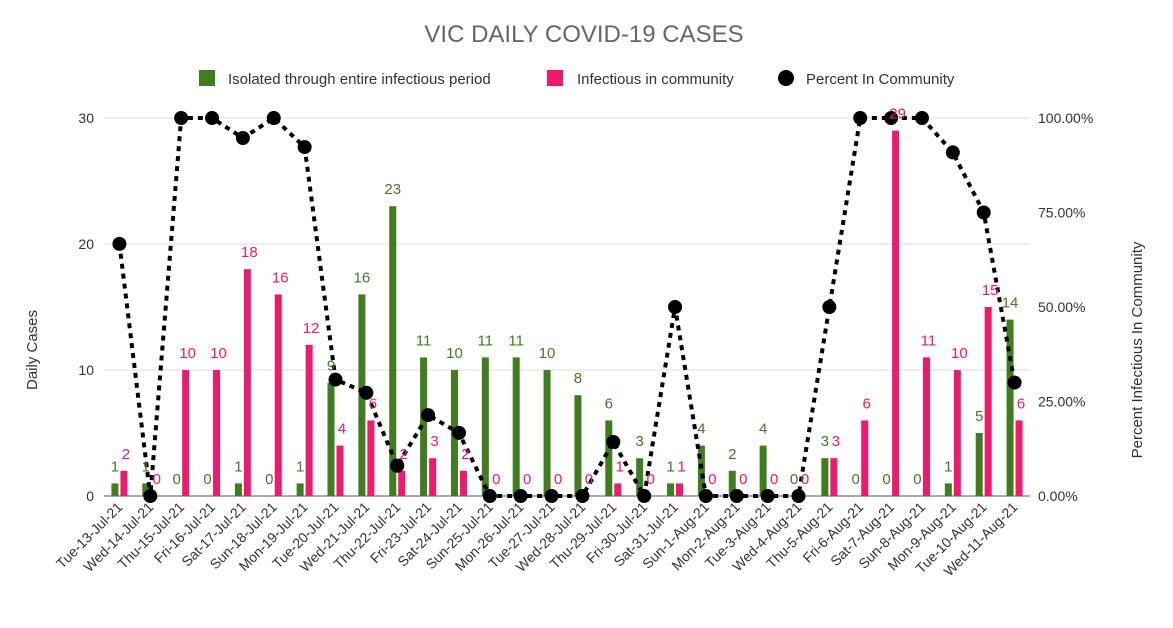 This screenshot has width=1173, height=628. Describe the element at coordinates (90, 496) in the screenshot. I see `y-tick-label: 0` at that location.